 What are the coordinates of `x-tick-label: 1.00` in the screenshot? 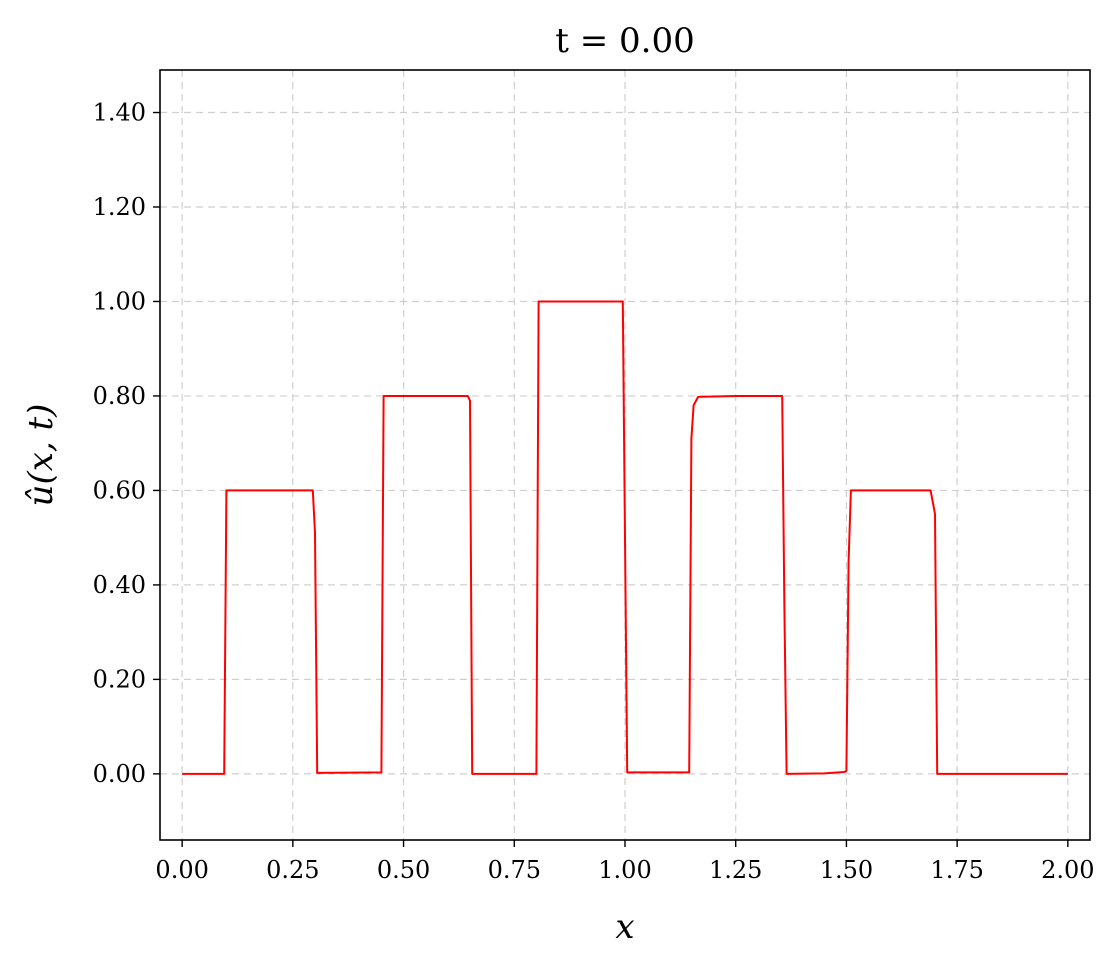 It's located at (624, 870).